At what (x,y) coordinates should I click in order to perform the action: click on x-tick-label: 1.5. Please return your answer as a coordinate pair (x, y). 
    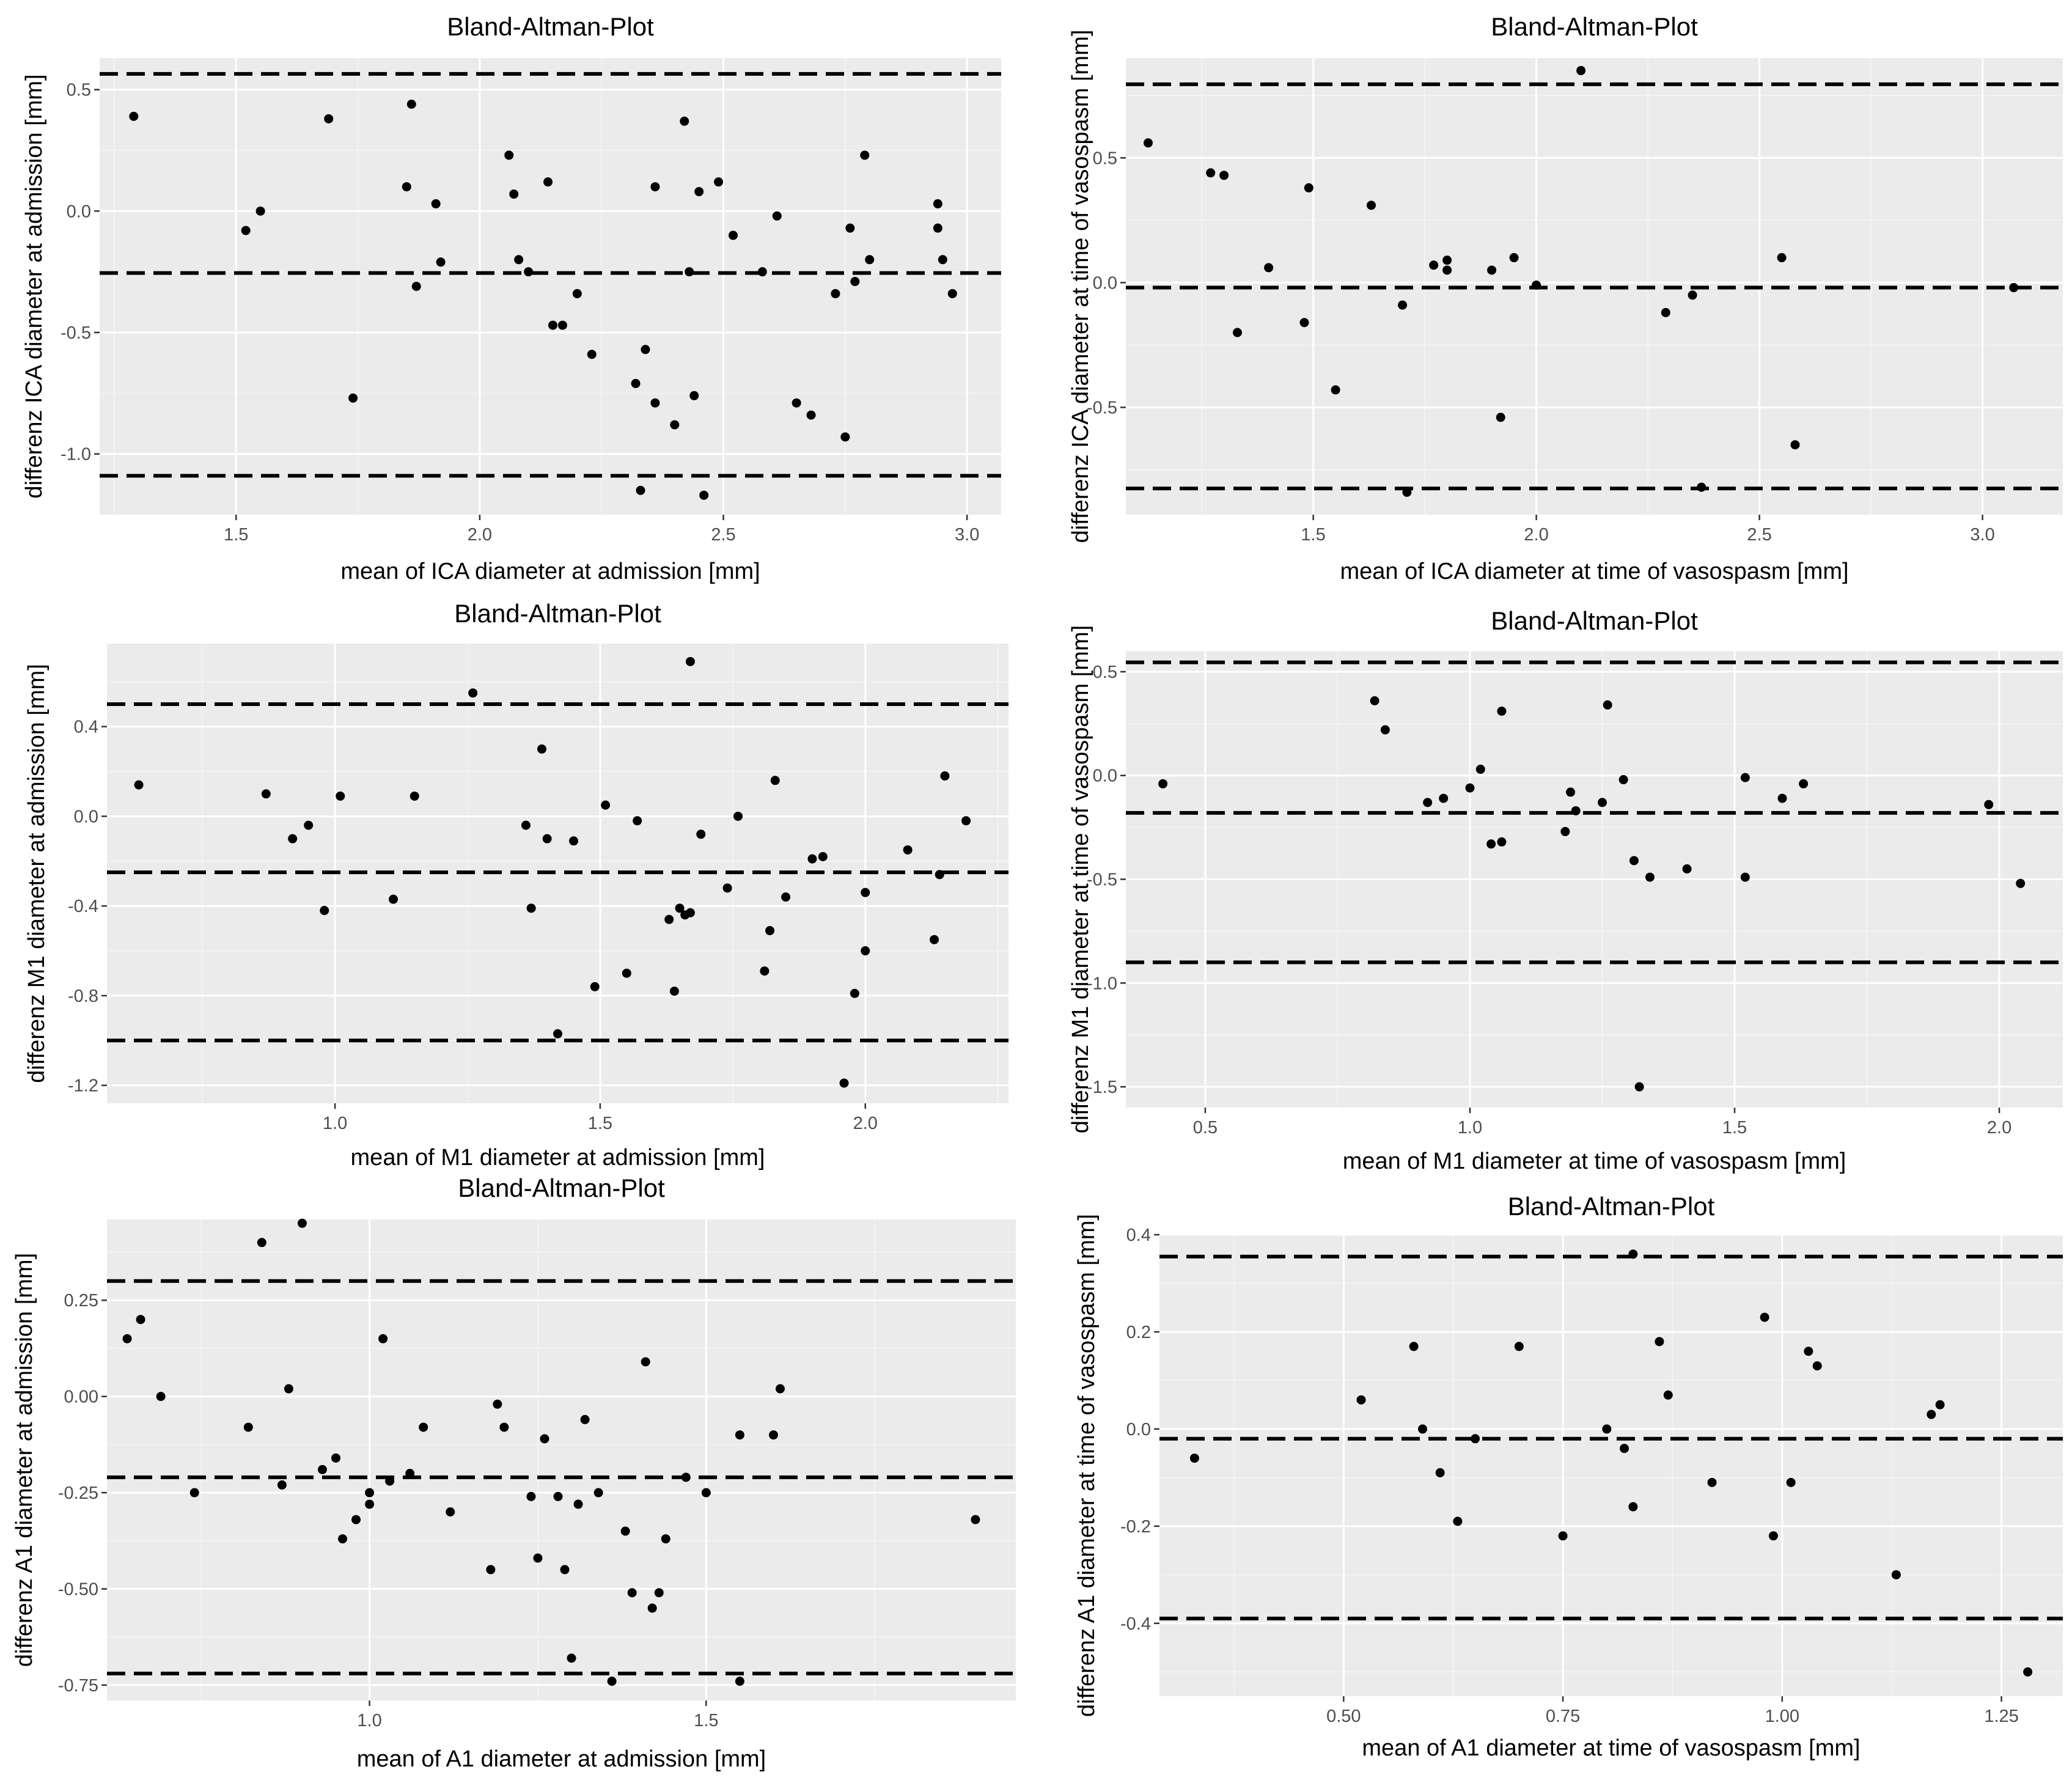
    Looking at the image, I should click on (706, 1720).